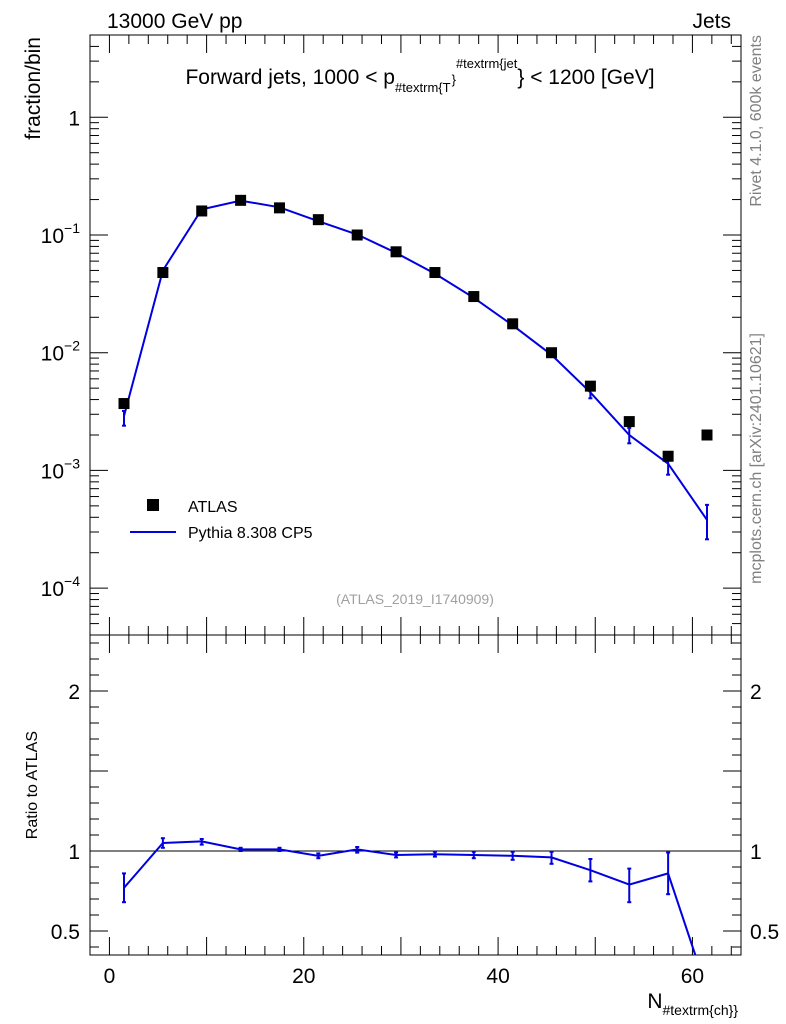 The image size is (786, 1024). Describe the element at coordinates (174, 21) in the screenshot. I see `header-left: 13000 GeV pp` at that location.